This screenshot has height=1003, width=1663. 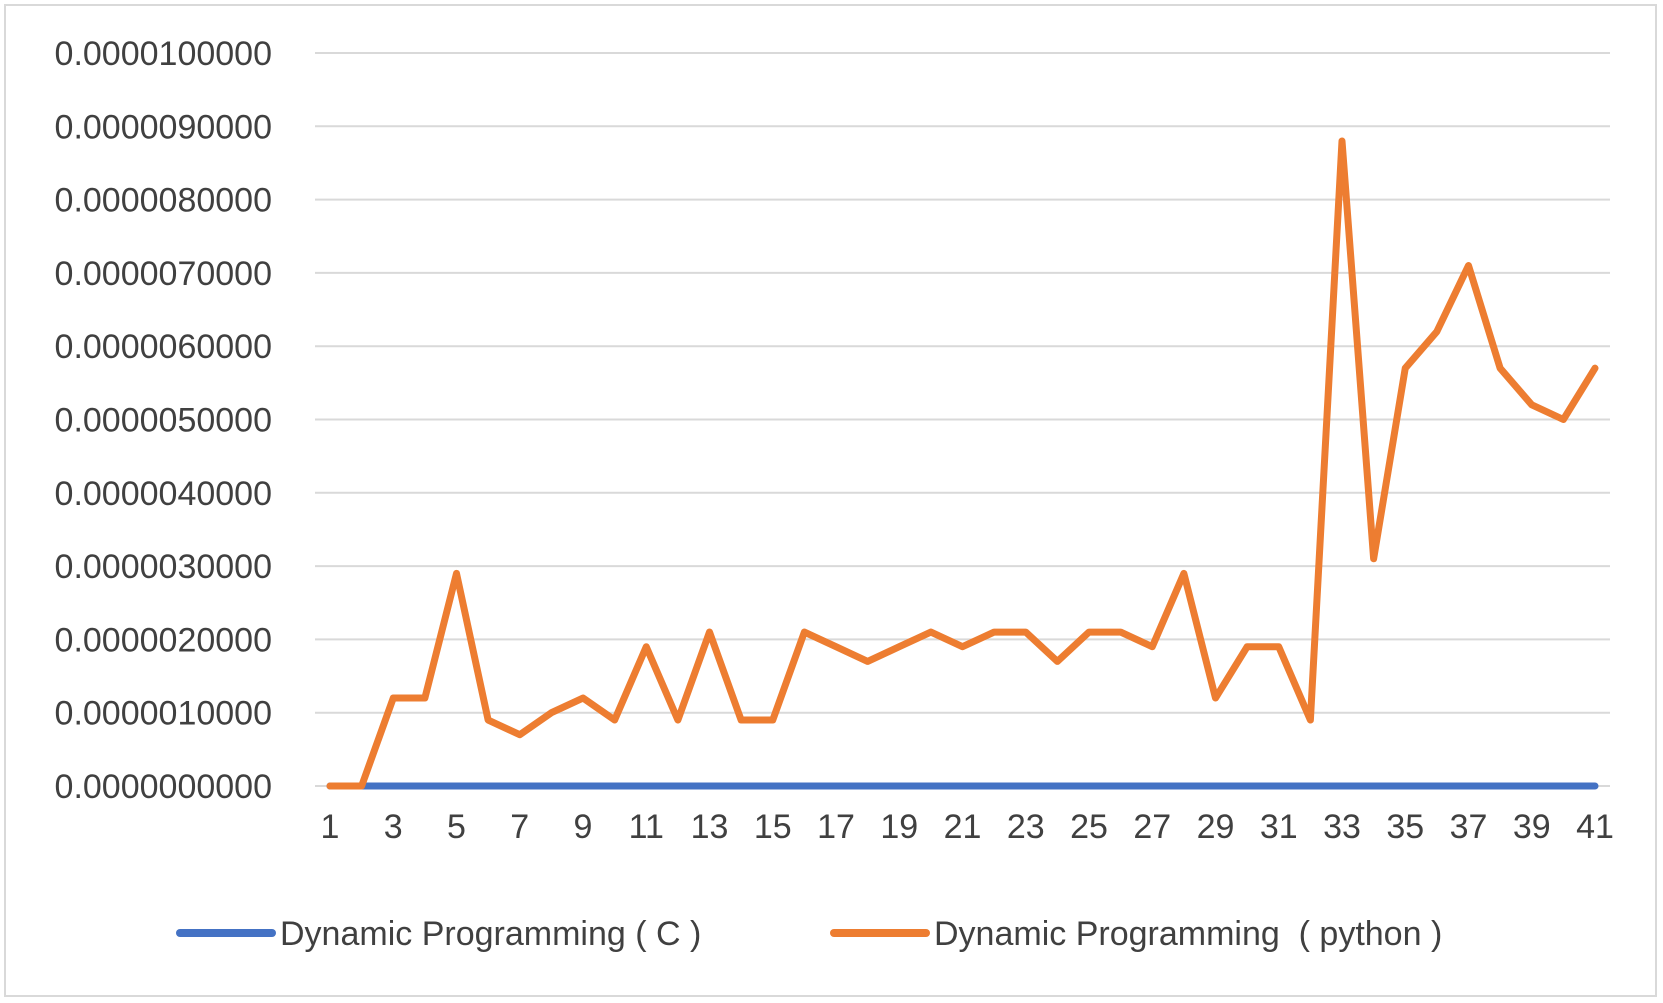 What do you see at coordinates (163, 567) in the screenshot?
I see `y-tick-label: 0.0000030000` at bounding box center [163, 567].